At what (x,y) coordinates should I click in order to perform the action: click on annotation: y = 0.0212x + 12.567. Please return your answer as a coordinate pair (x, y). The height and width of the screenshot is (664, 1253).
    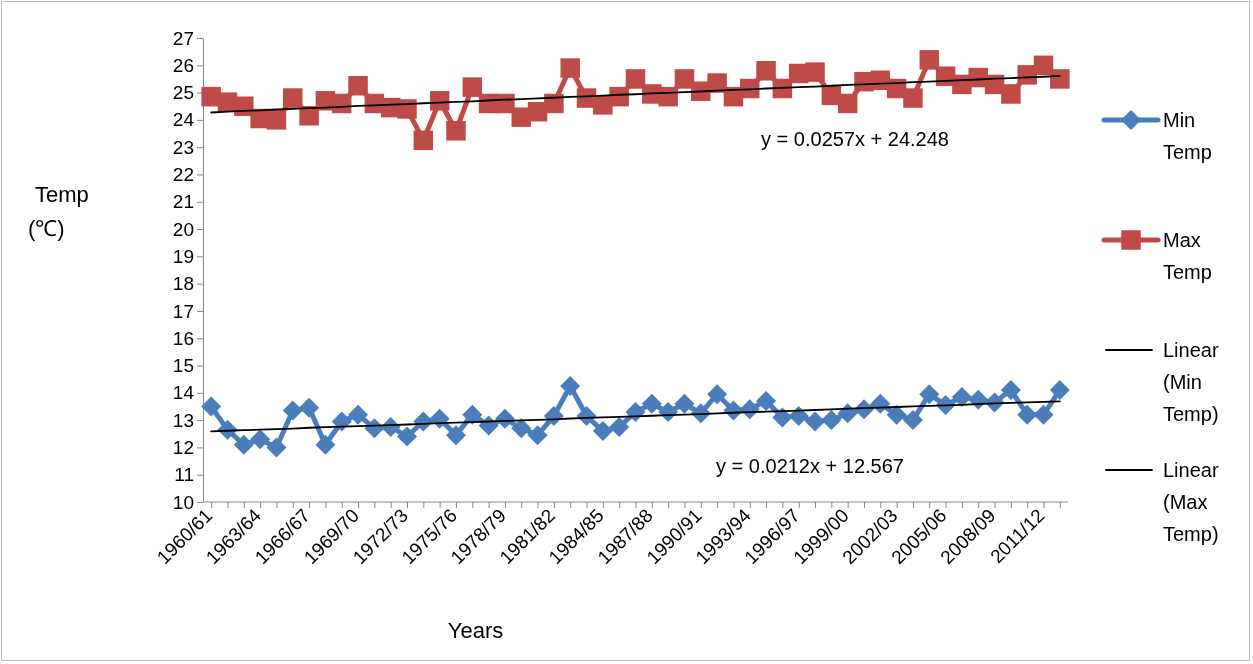
    Looking at the image, I should click on (810, 466).